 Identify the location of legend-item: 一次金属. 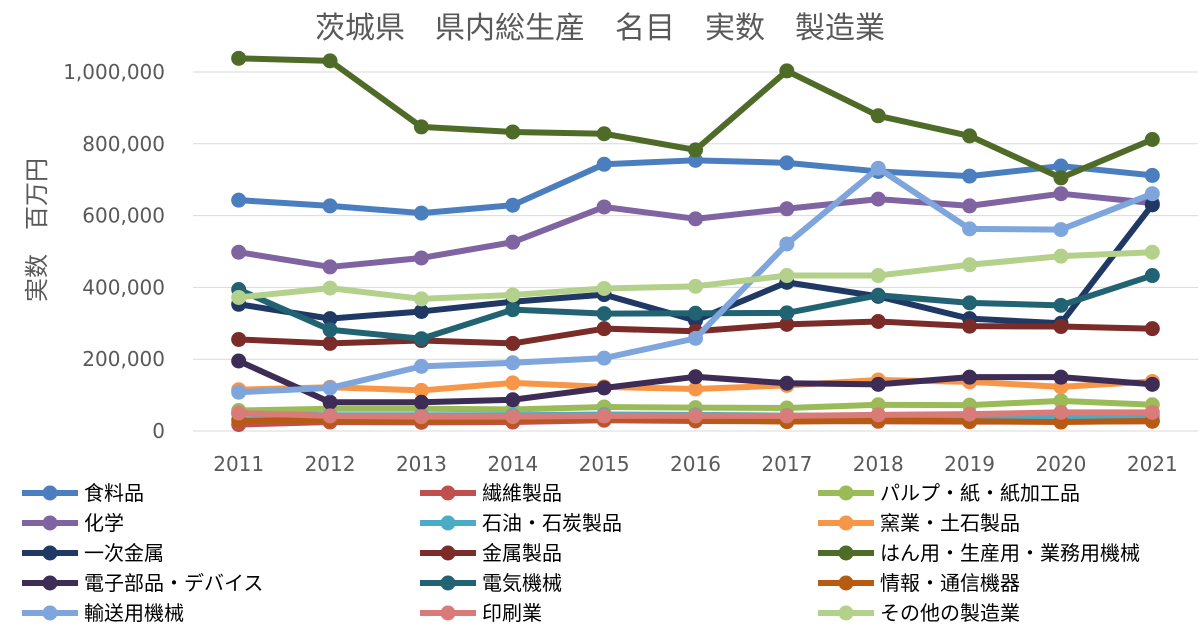
(93, 553).